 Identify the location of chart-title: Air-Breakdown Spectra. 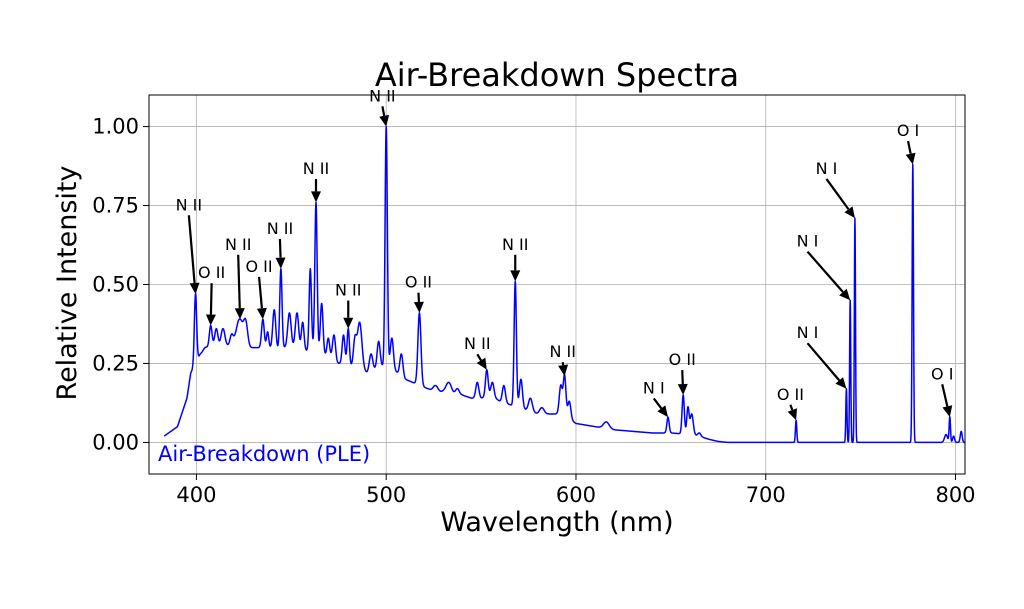
(557, 75).